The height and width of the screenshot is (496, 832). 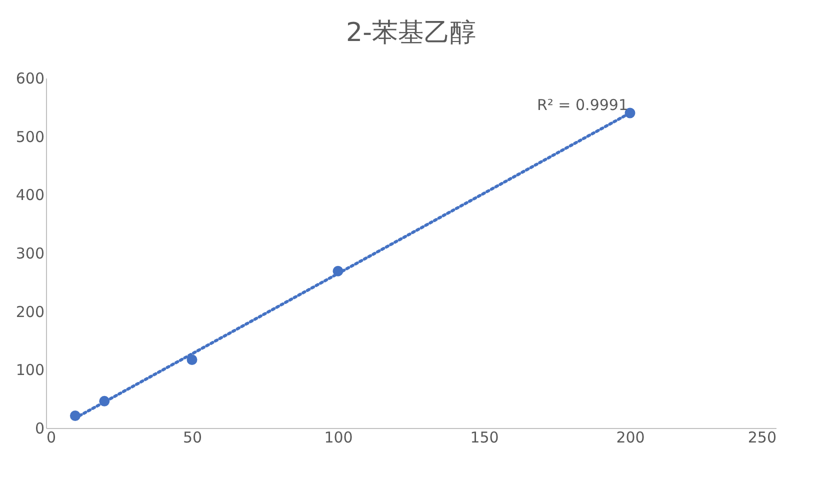 What do you see at coordinates (30, 311) in the screenshot?
I see `y-tick-label: 200` at bounding box center [30, 311].